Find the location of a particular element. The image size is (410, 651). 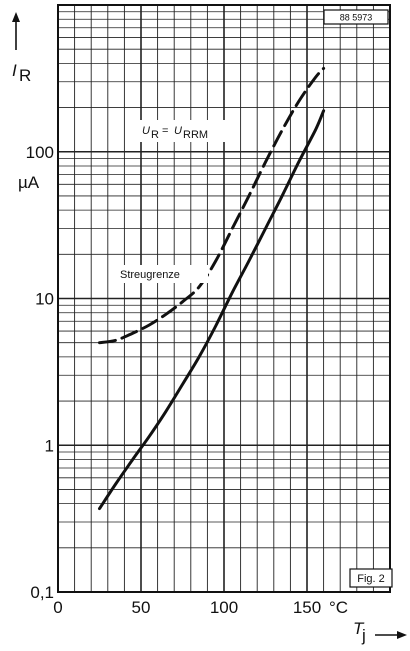

condition-annotation: U R = U RRM is located at coordinates (188, 131).